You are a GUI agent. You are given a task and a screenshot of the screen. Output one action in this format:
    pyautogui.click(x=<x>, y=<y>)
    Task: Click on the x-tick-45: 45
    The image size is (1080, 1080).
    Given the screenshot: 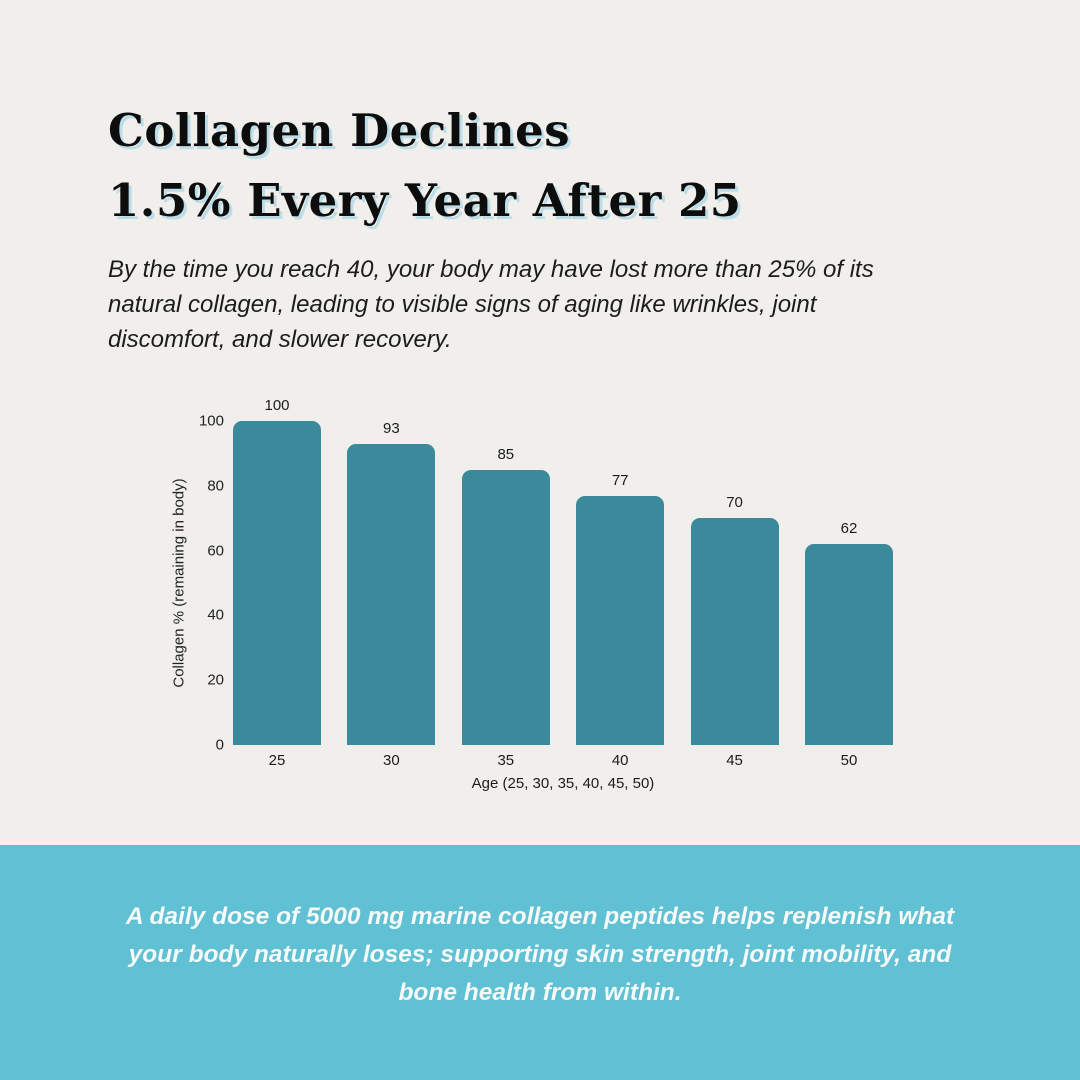 What is the action you would take?
    pyautogui.click(x=734, y=760)
    